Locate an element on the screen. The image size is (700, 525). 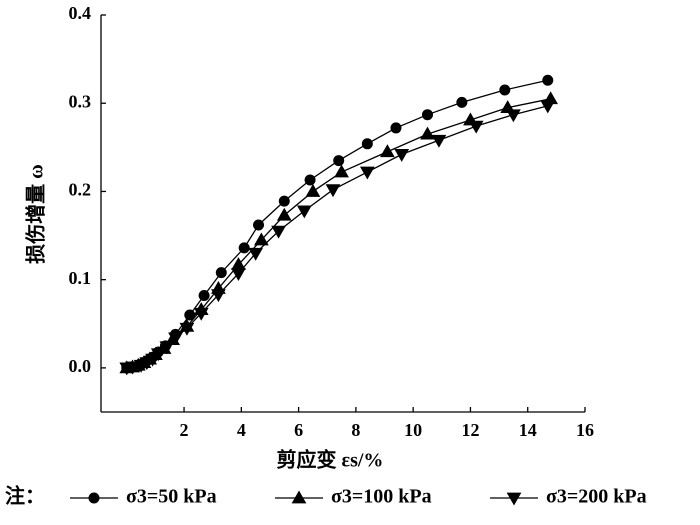
legend-label: σ3=100 kPa is located at coordinates (381, 497).